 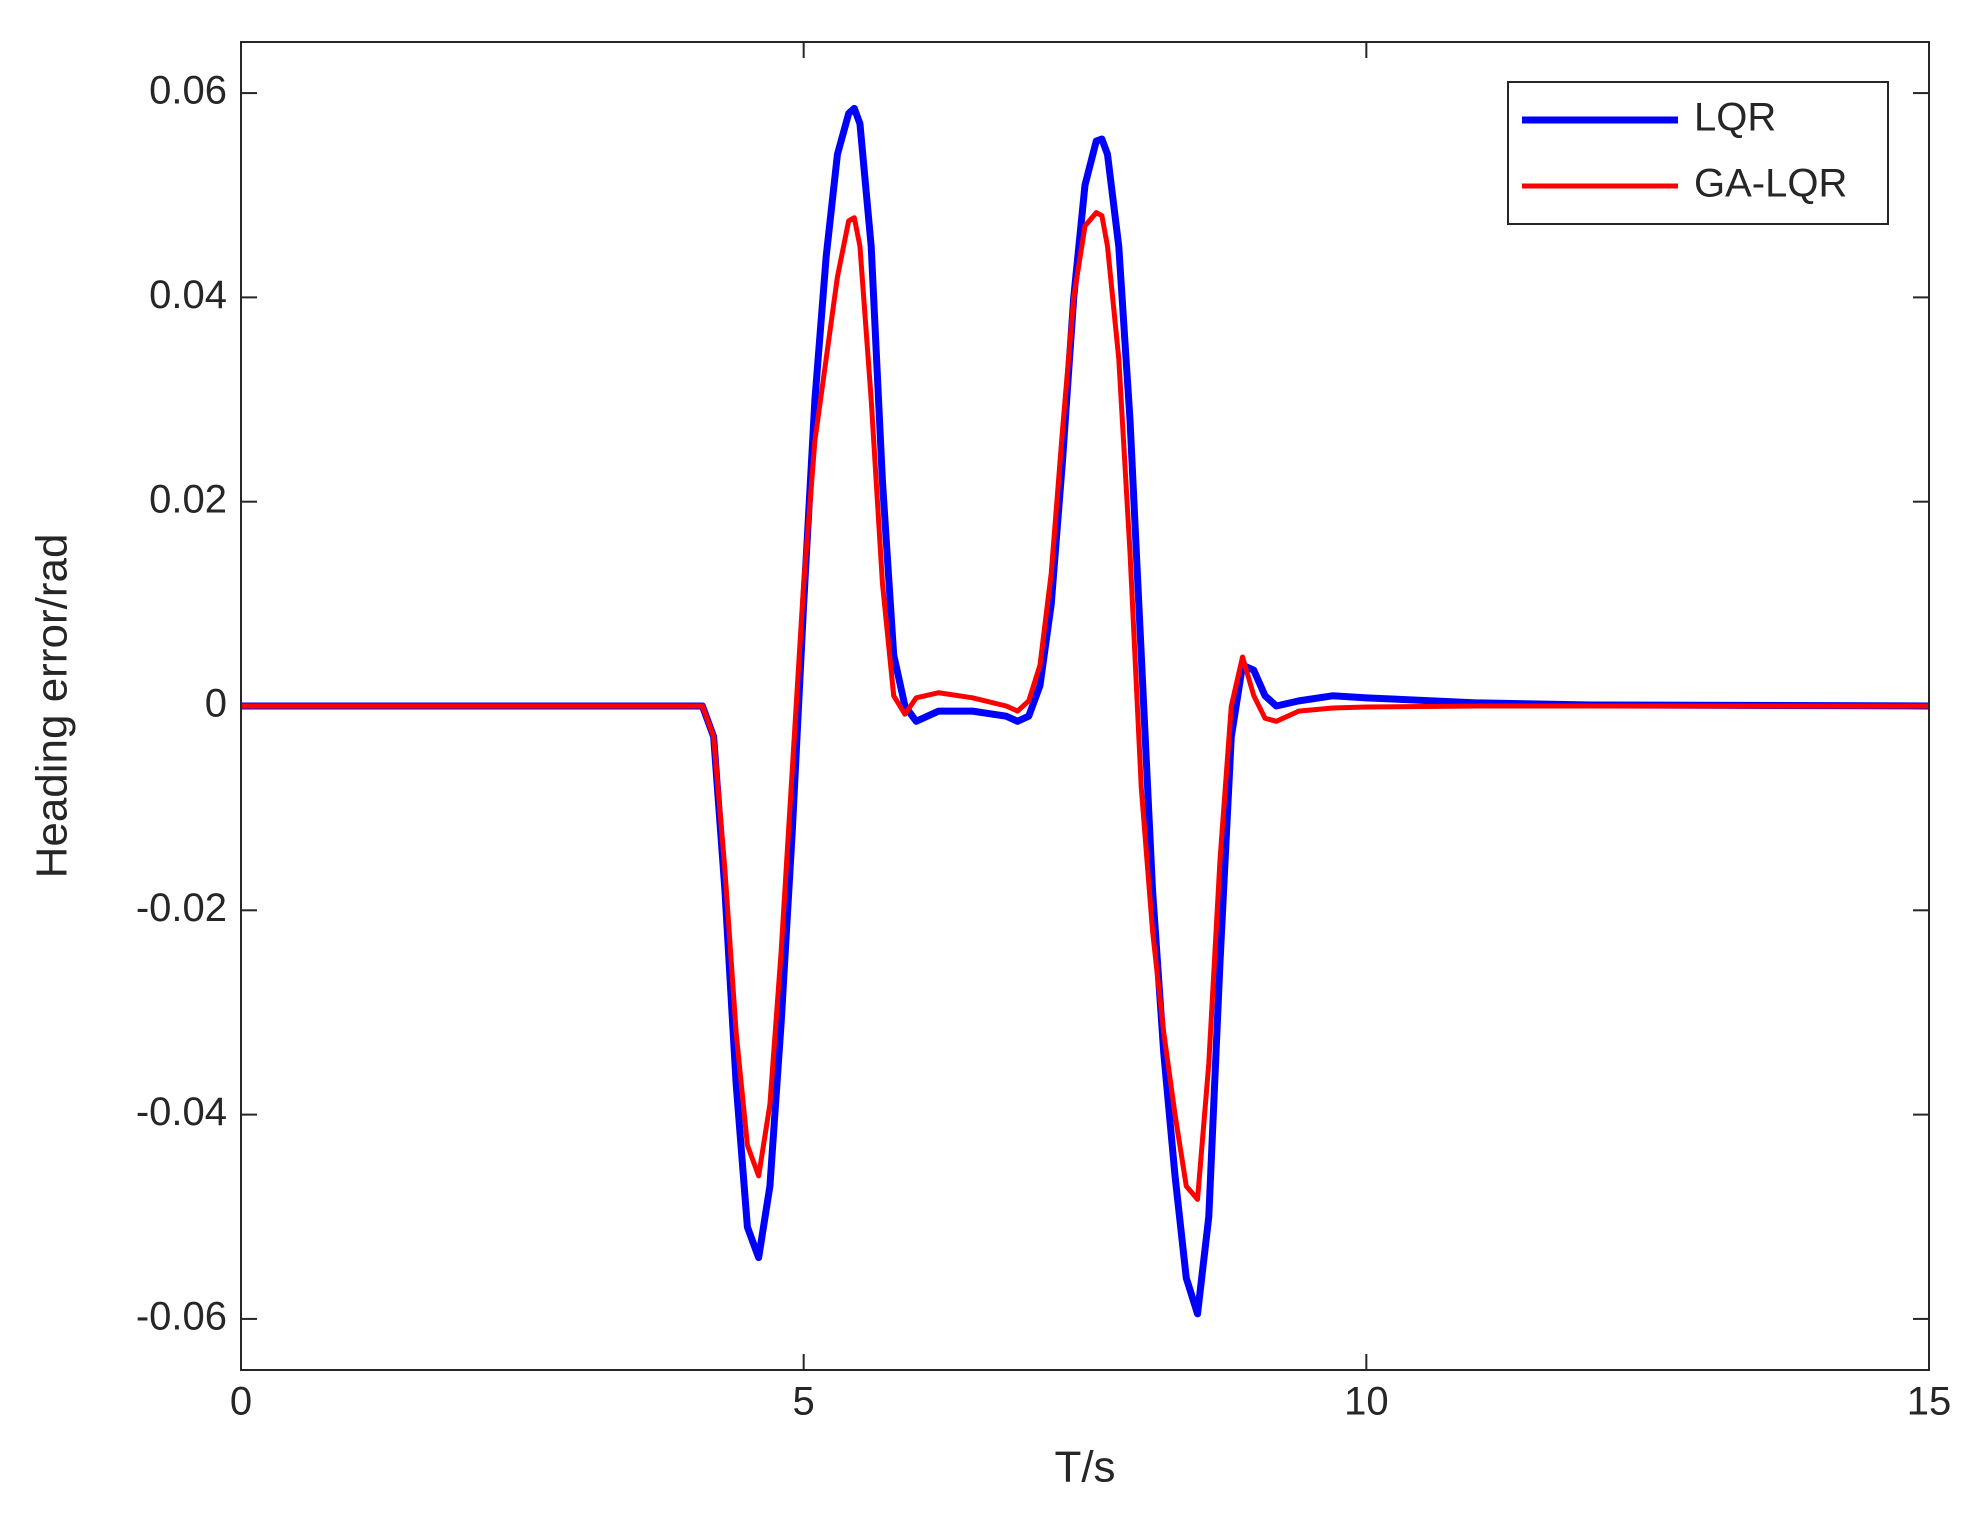 I want to click on y-tick-label: 0.02, so click(x=188, y=499).